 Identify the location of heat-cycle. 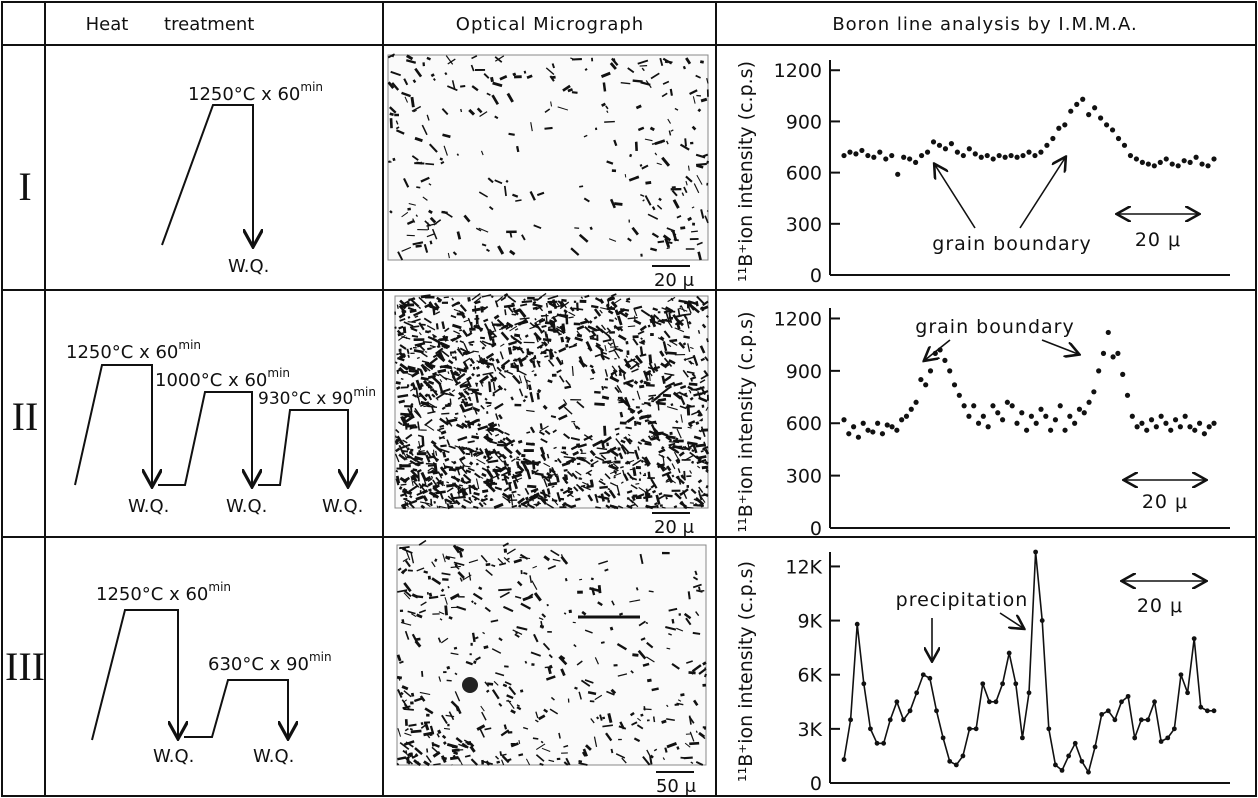
(205, 438).